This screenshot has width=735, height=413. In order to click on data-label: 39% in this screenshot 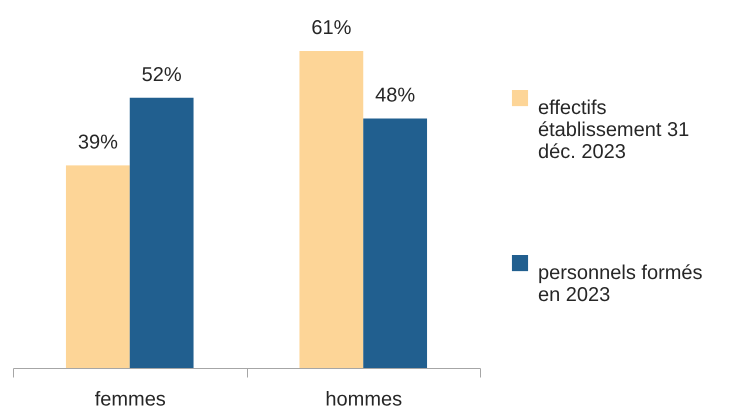, I will do `click(98, 142)`.